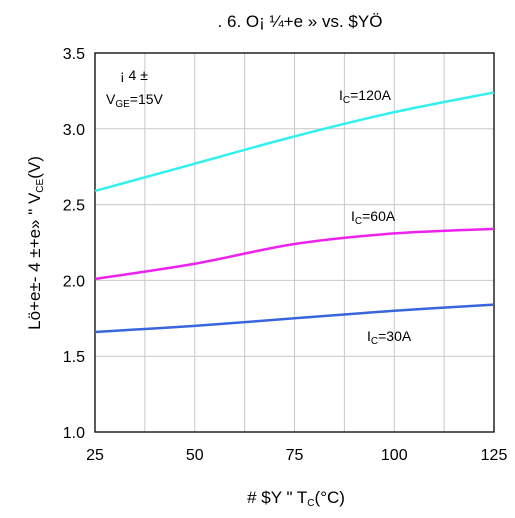  I want to click on series-label-120a: IC=120A, so click(365, 96).